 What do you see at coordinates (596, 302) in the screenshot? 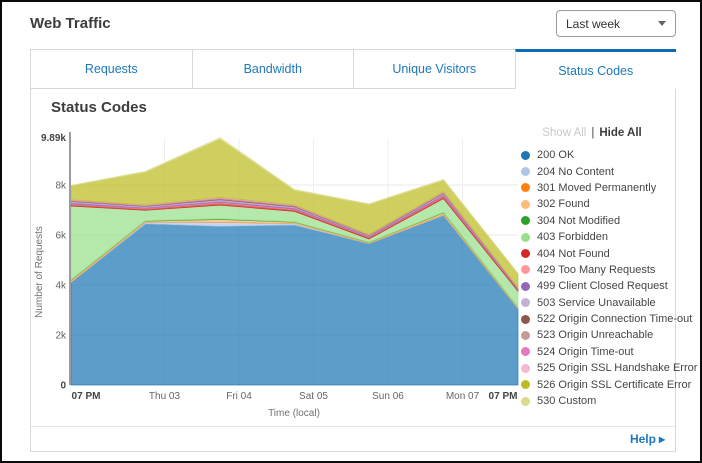
I see `legend-label: 503 Service Unavailable` at bounding box center [596, 302].